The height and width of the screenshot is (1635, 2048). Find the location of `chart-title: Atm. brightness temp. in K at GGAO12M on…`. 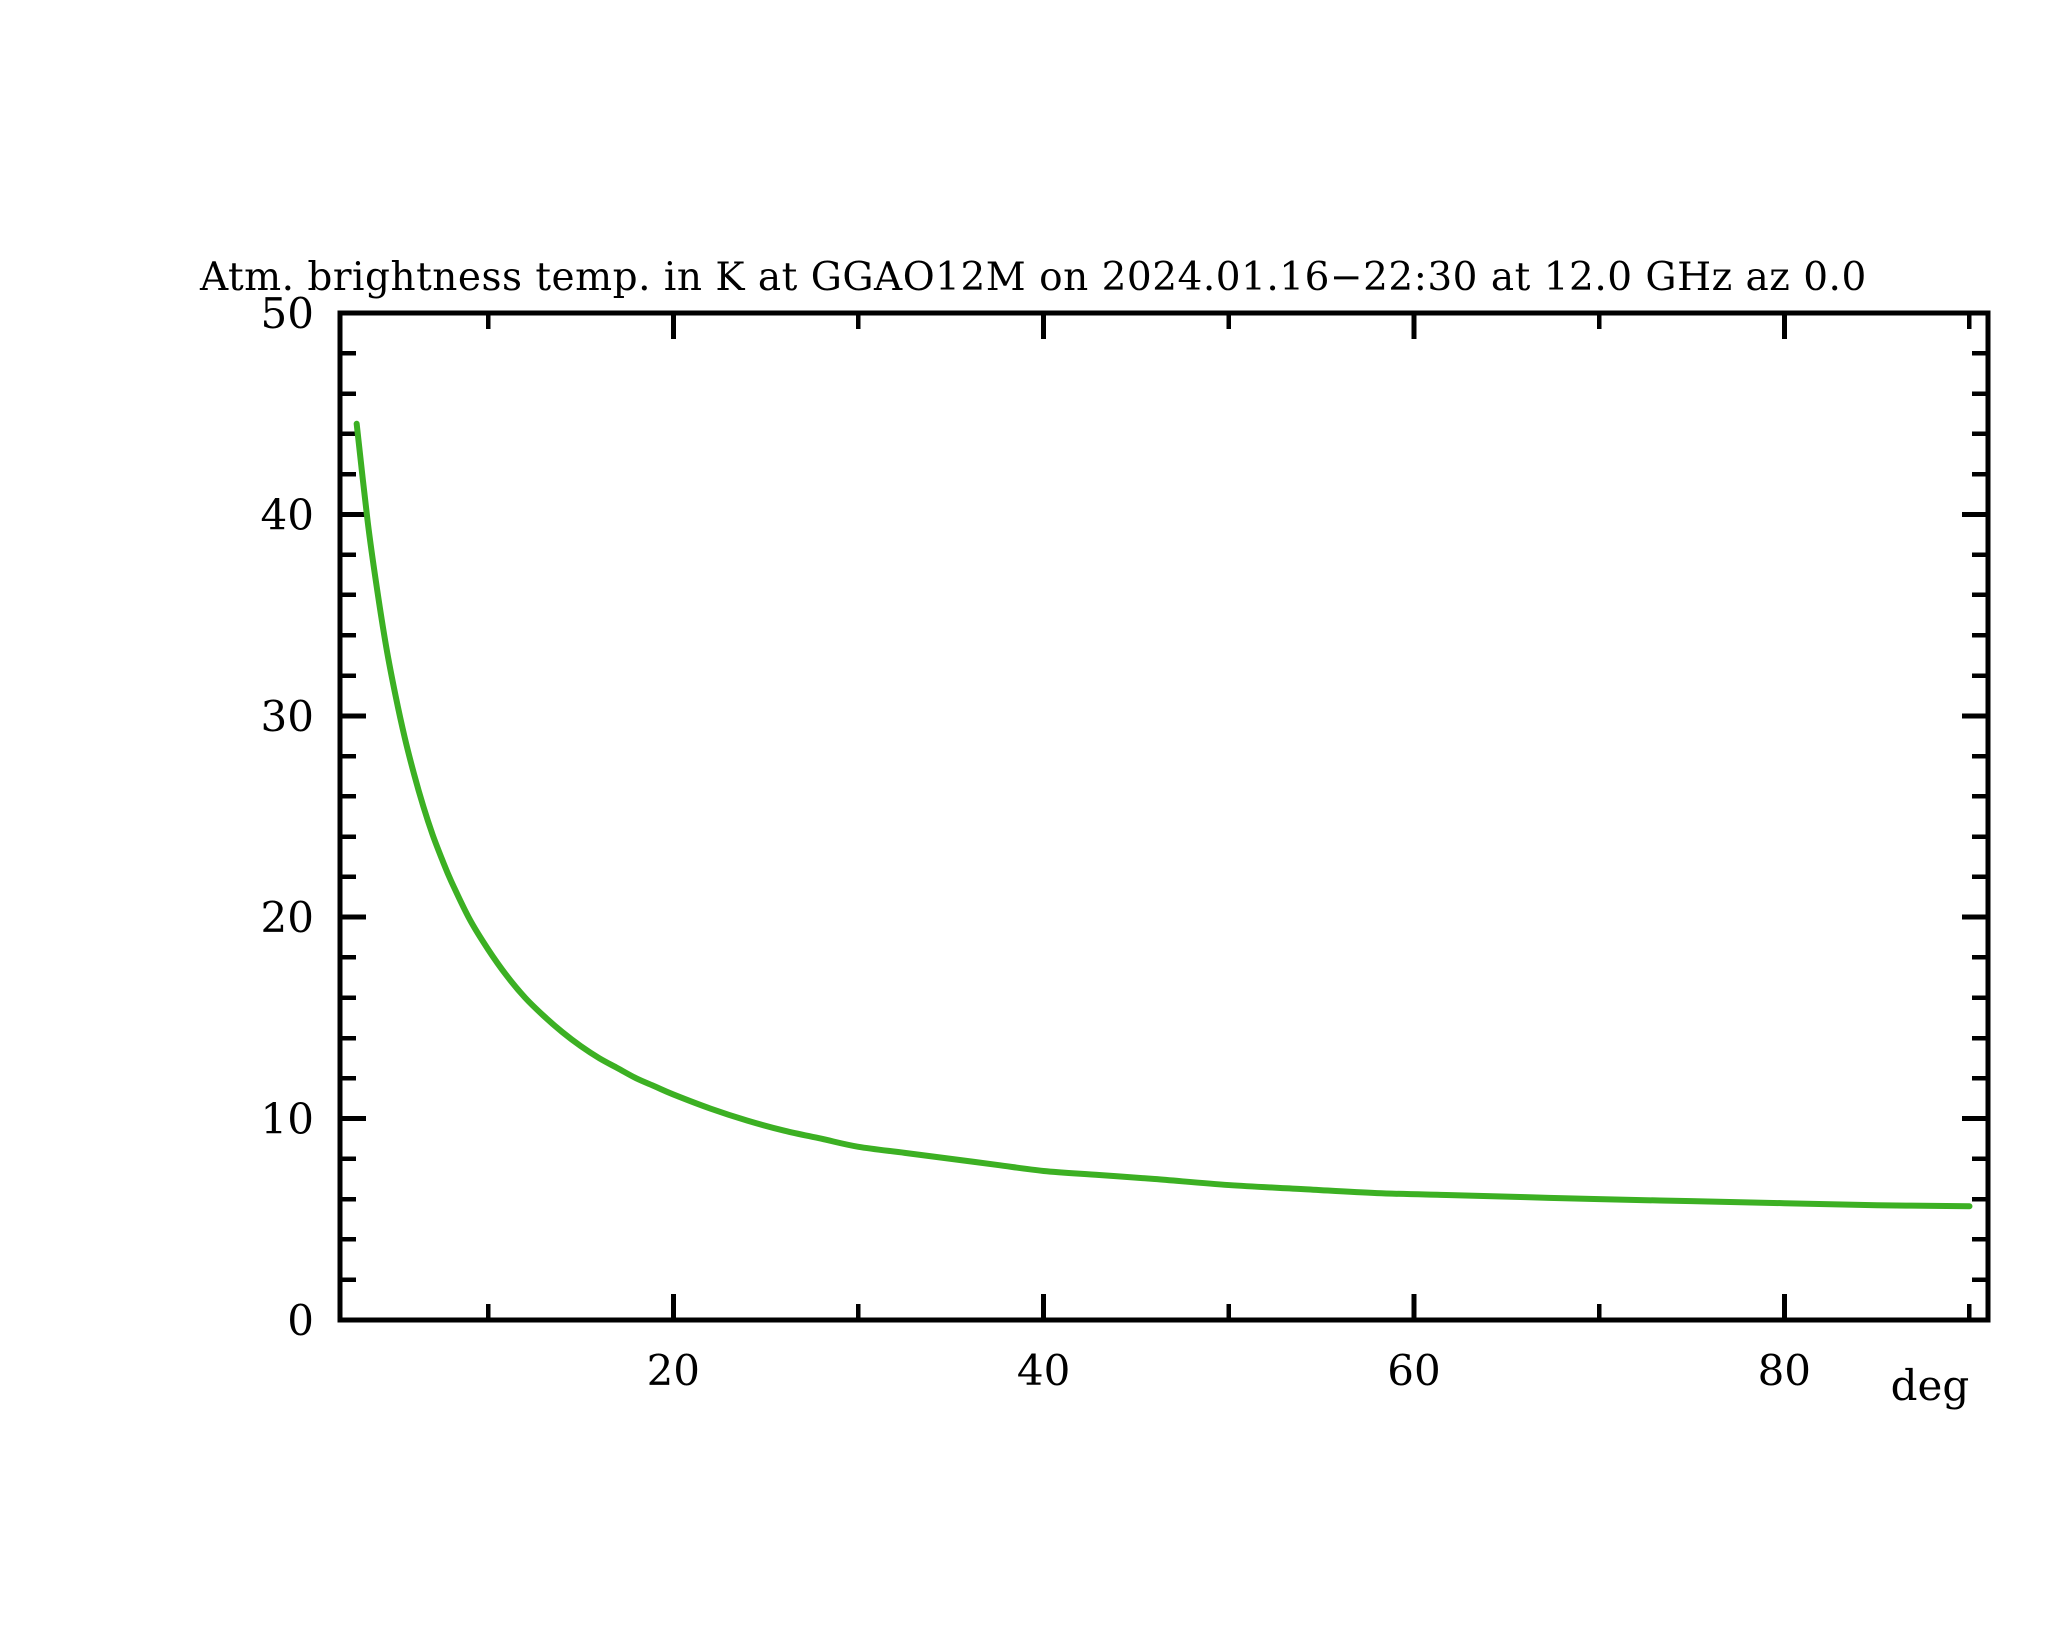

chart-title: Atm. brightness temp. in K at GGAO12M on… is located at coordinates (1033, 277).